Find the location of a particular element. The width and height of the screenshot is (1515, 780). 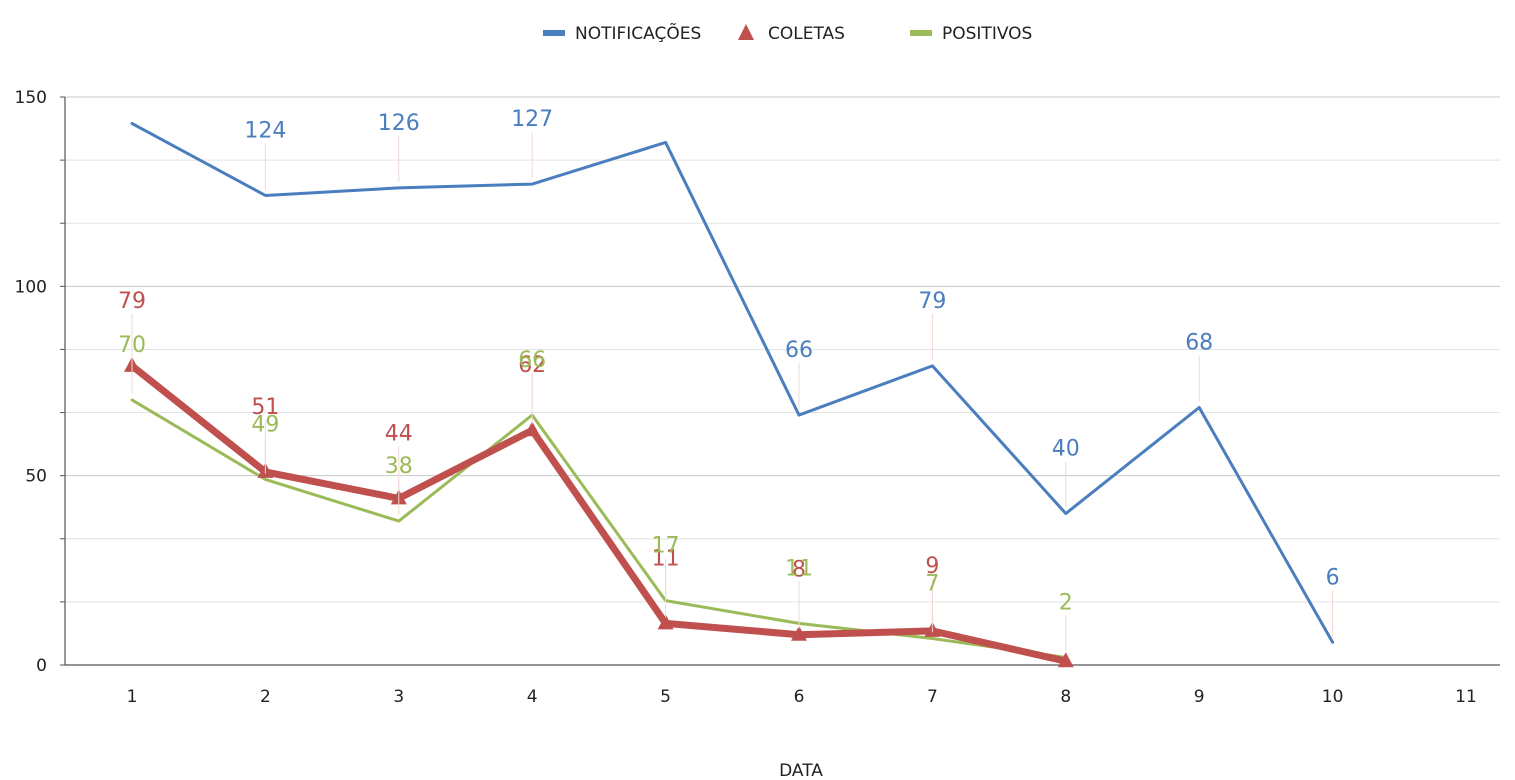

data-label: 7 is located at coordinates (932, 583).